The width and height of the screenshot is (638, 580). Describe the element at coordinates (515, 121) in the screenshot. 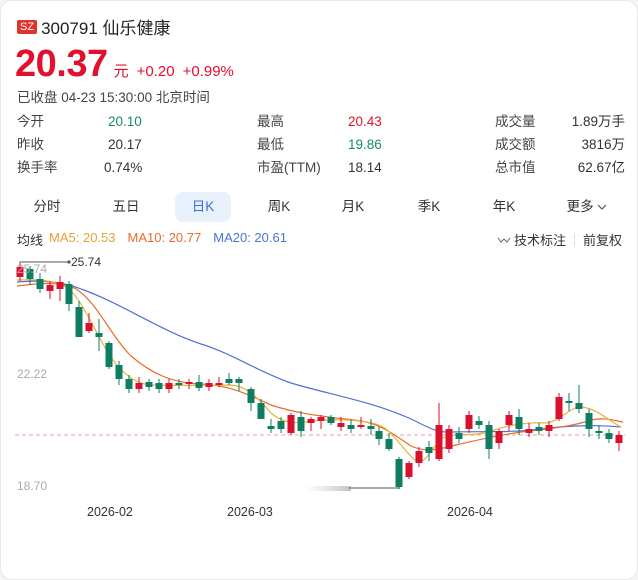

I see `stat-label: 成交量` at that location.